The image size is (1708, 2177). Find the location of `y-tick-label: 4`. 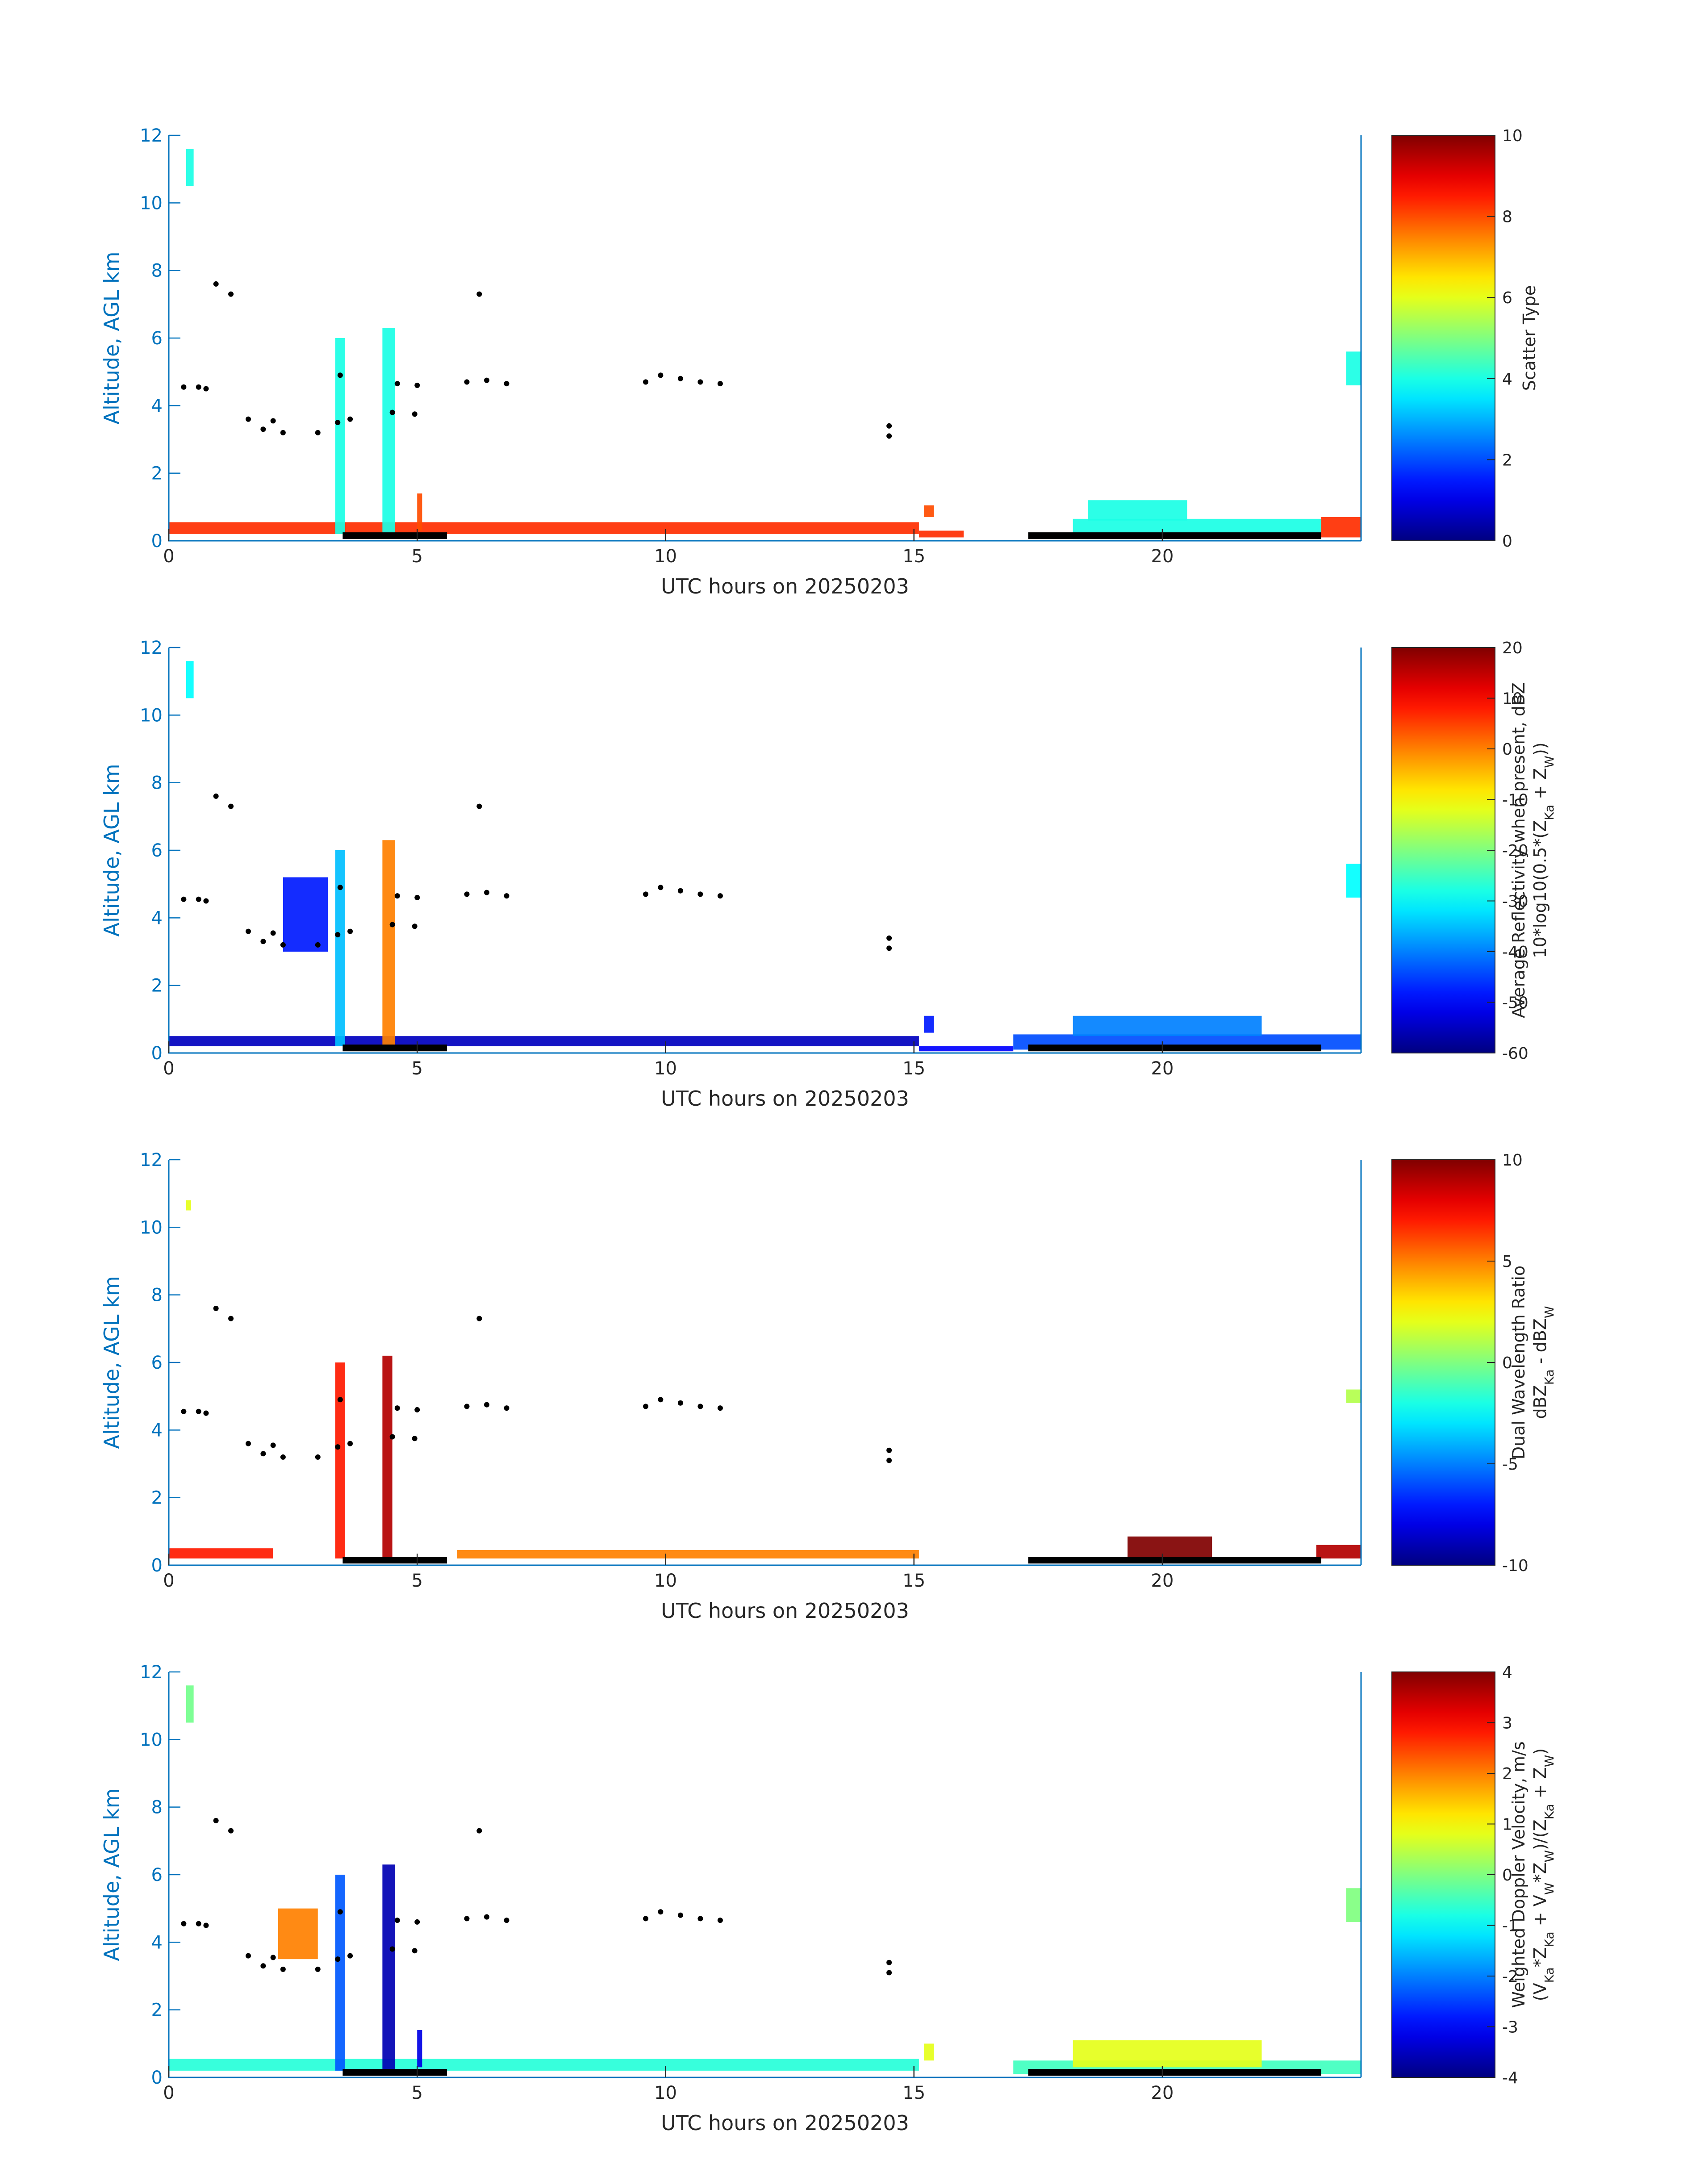

y-tick-label: 4 is located at coordinates (157, 1942).